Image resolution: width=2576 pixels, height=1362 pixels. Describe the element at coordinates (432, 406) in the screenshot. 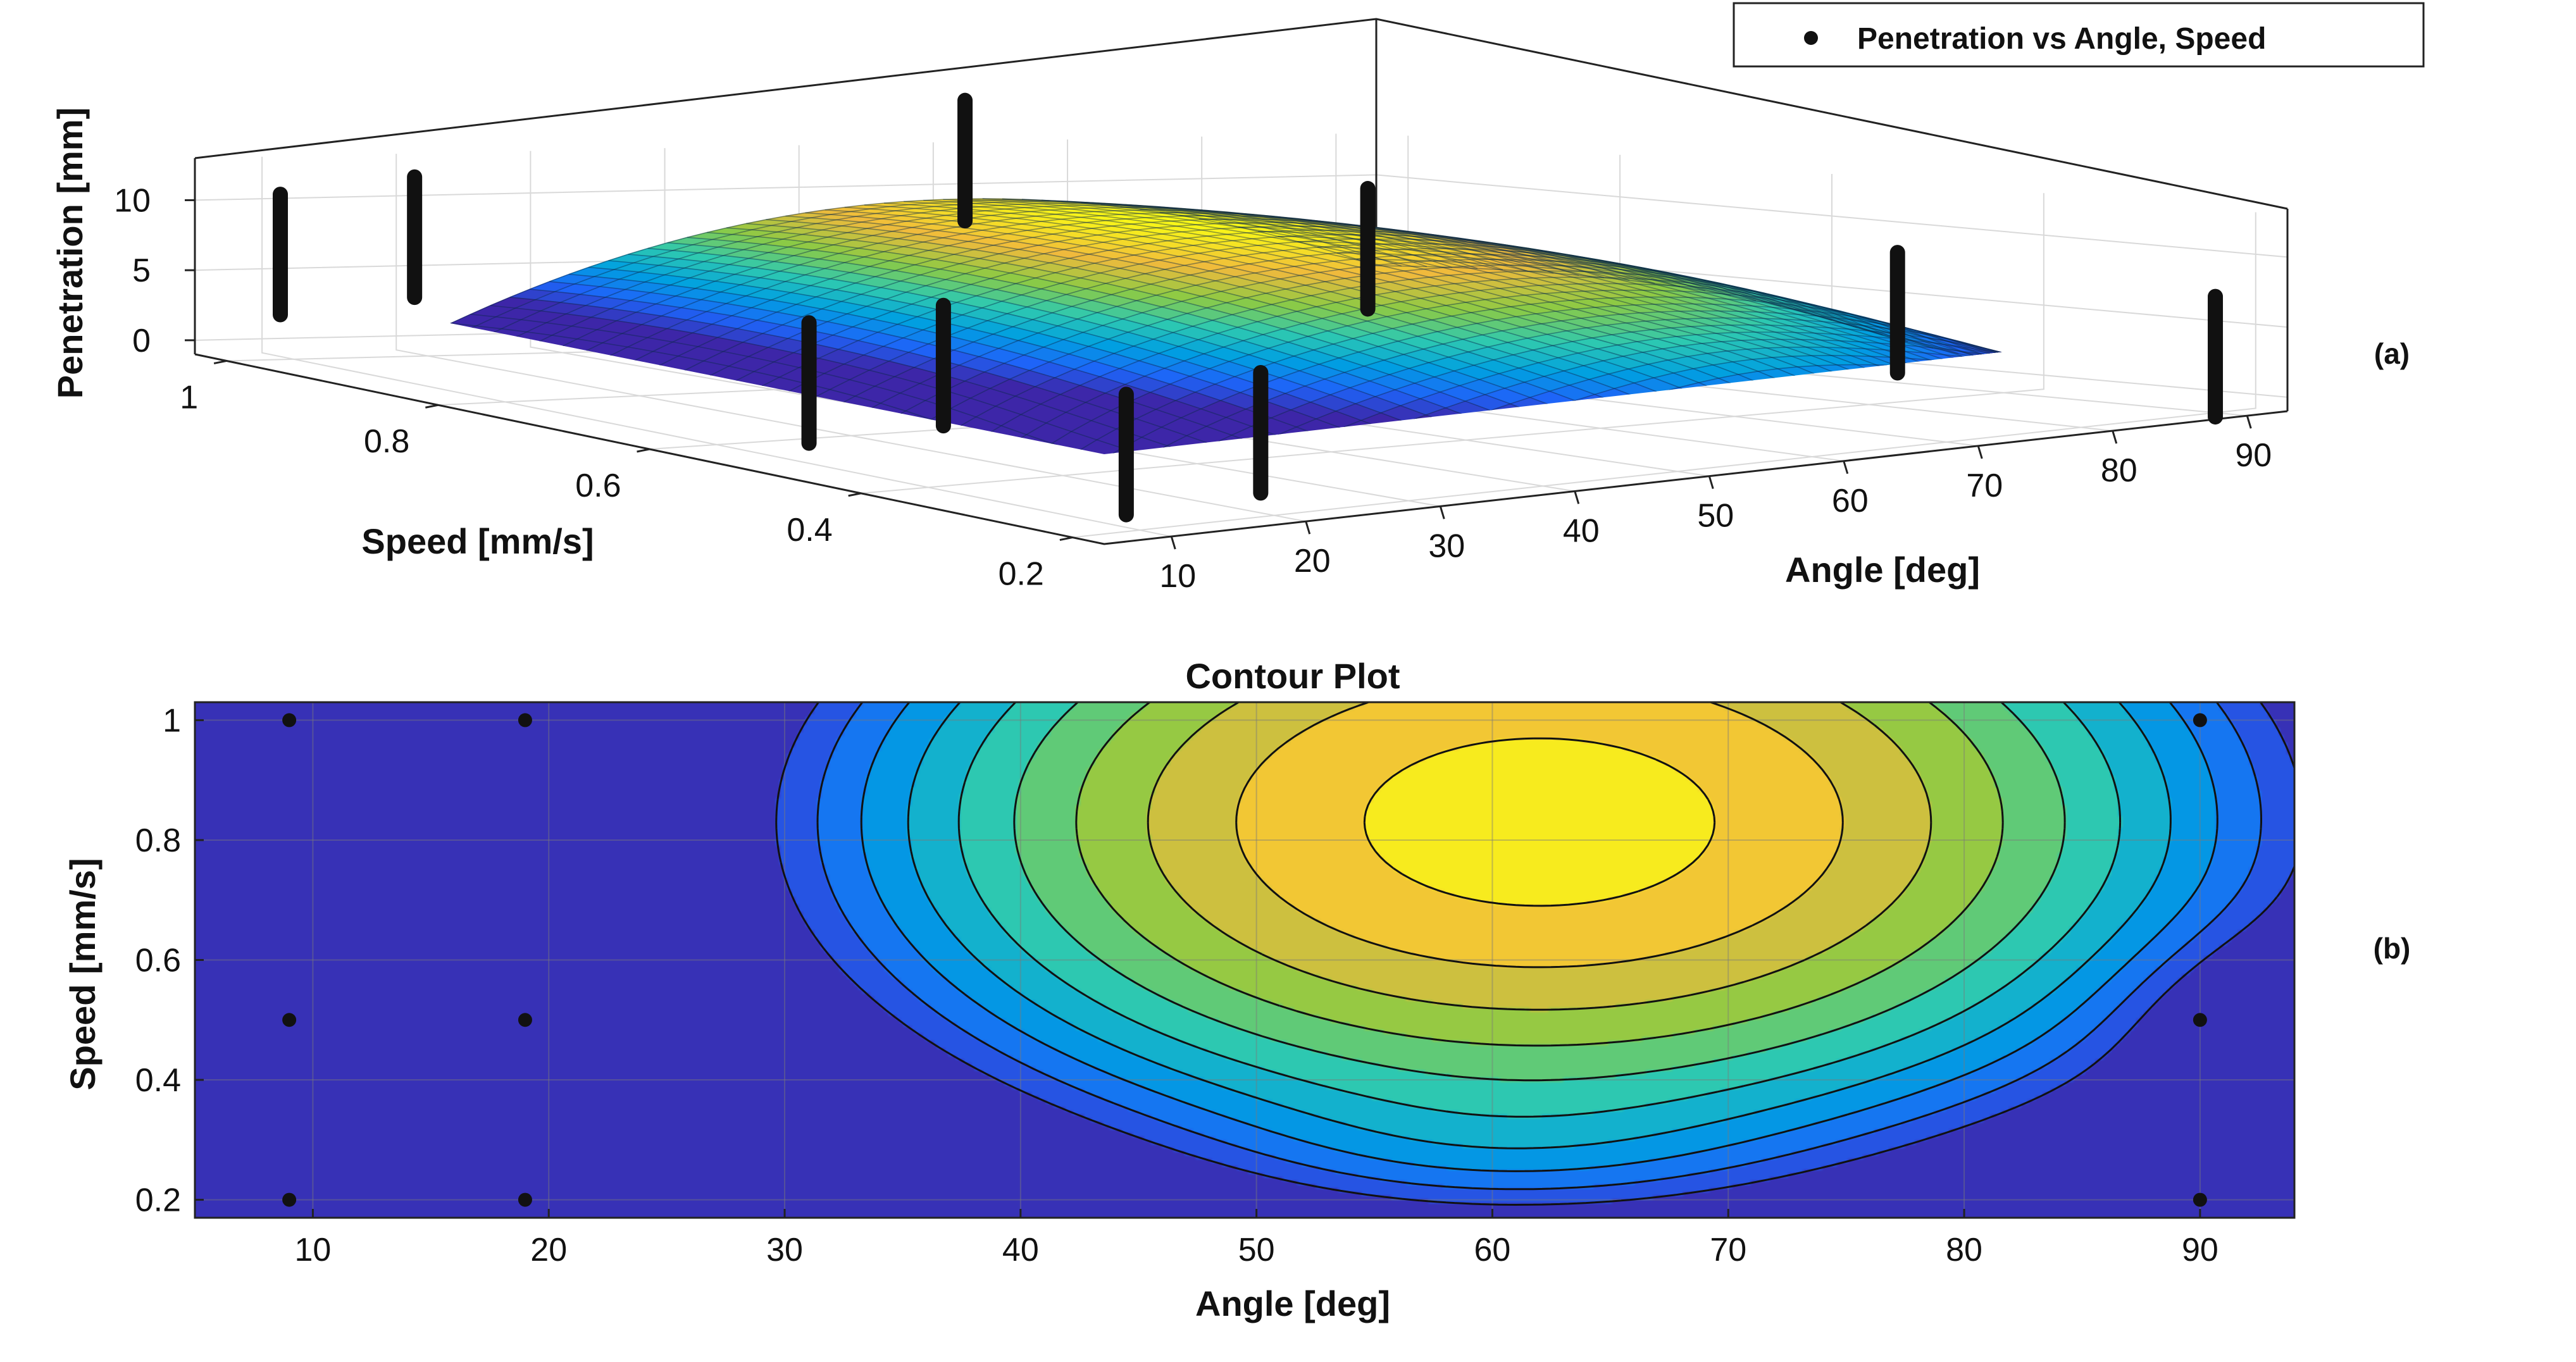

I see `speed-tick-mark` at that location.